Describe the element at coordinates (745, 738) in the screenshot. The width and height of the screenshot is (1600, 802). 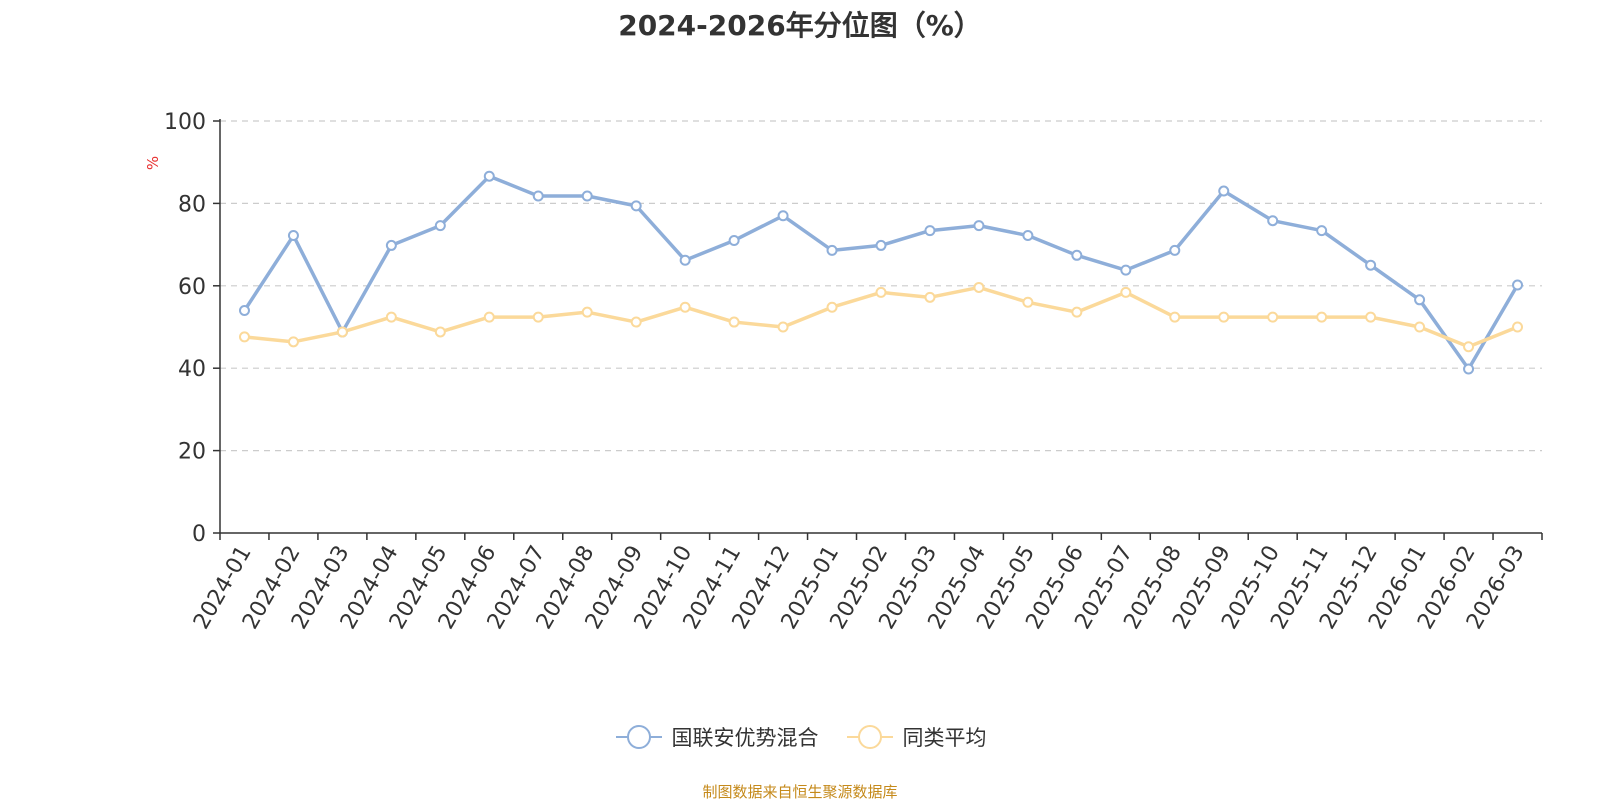
I see `legend-label-fund: 国联安优势混合` at that location.